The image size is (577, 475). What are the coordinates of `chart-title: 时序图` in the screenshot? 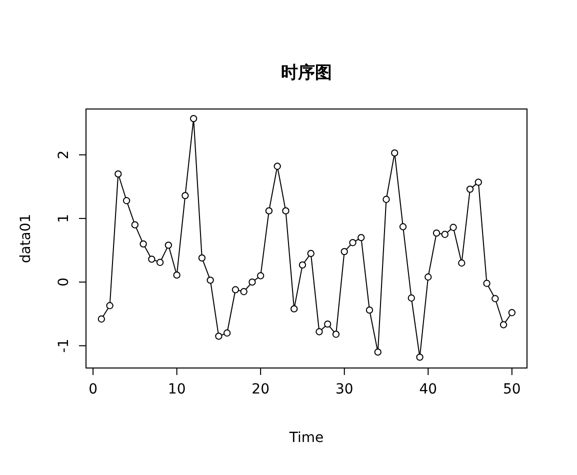 It's located at (306, 73).